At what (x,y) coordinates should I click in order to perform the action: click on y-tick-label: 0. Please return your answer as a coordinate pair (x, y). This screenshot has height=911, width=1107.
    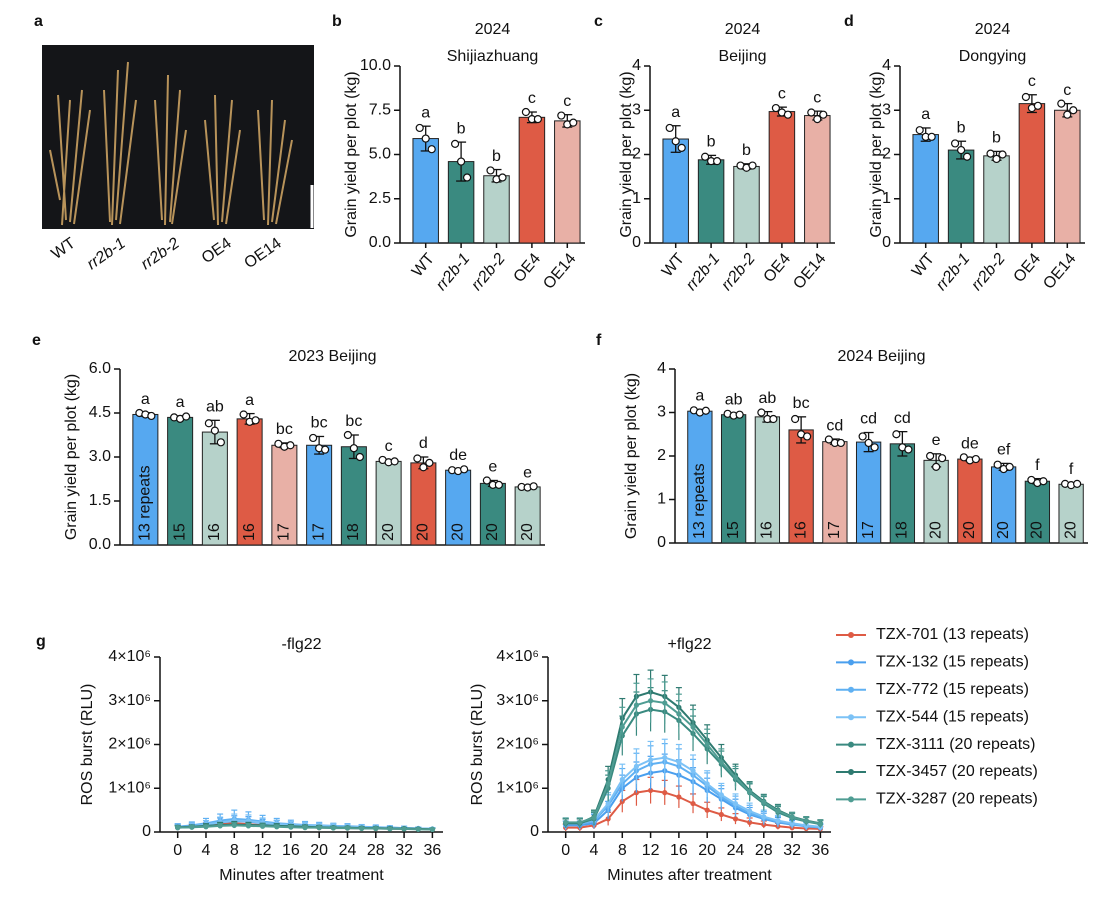
    Looking at the image, I should click on (886, 242).